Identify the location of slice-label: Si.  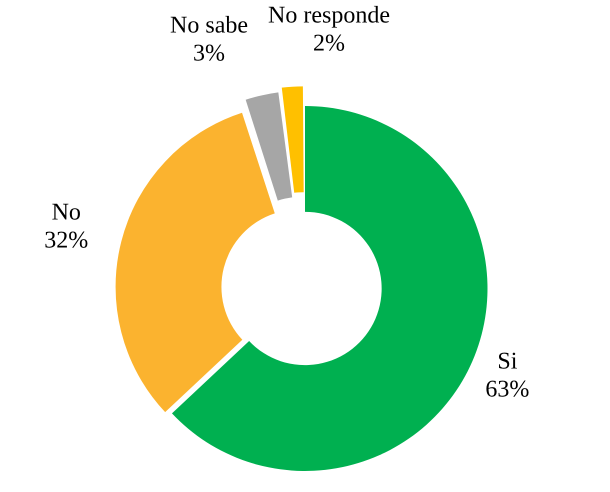
(507, 361).